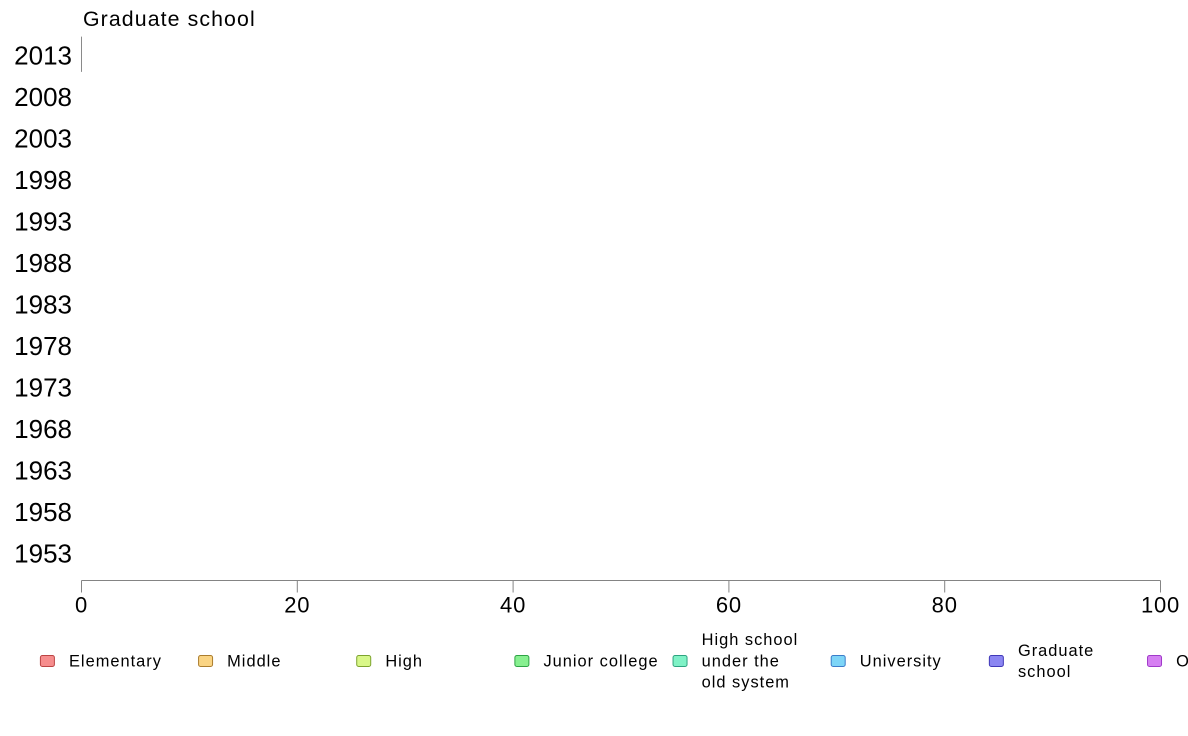 This screenshot has width=1188, height=736. I want to click on svg-text: 1968, so click(43, 429).